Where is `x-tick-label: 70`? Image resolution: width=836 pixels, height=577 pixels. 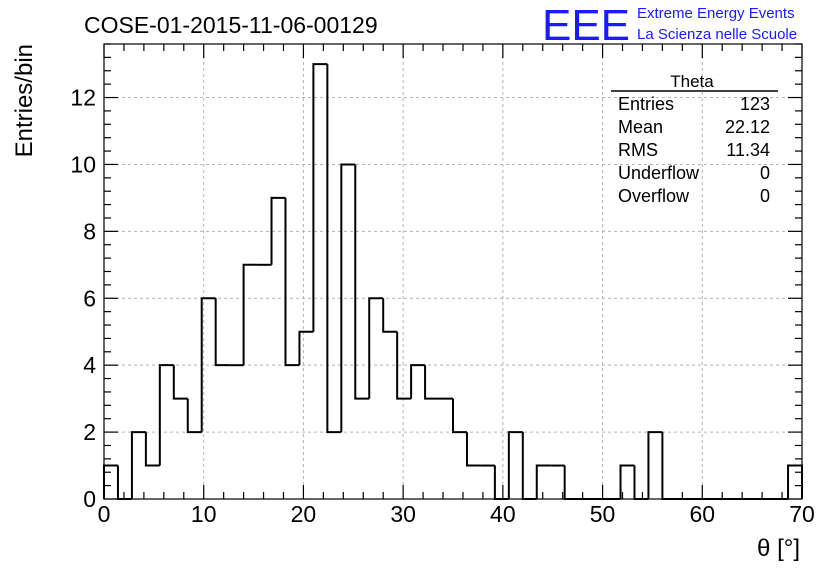 x-tick-label: 70 is located at coordinates (802, 514).